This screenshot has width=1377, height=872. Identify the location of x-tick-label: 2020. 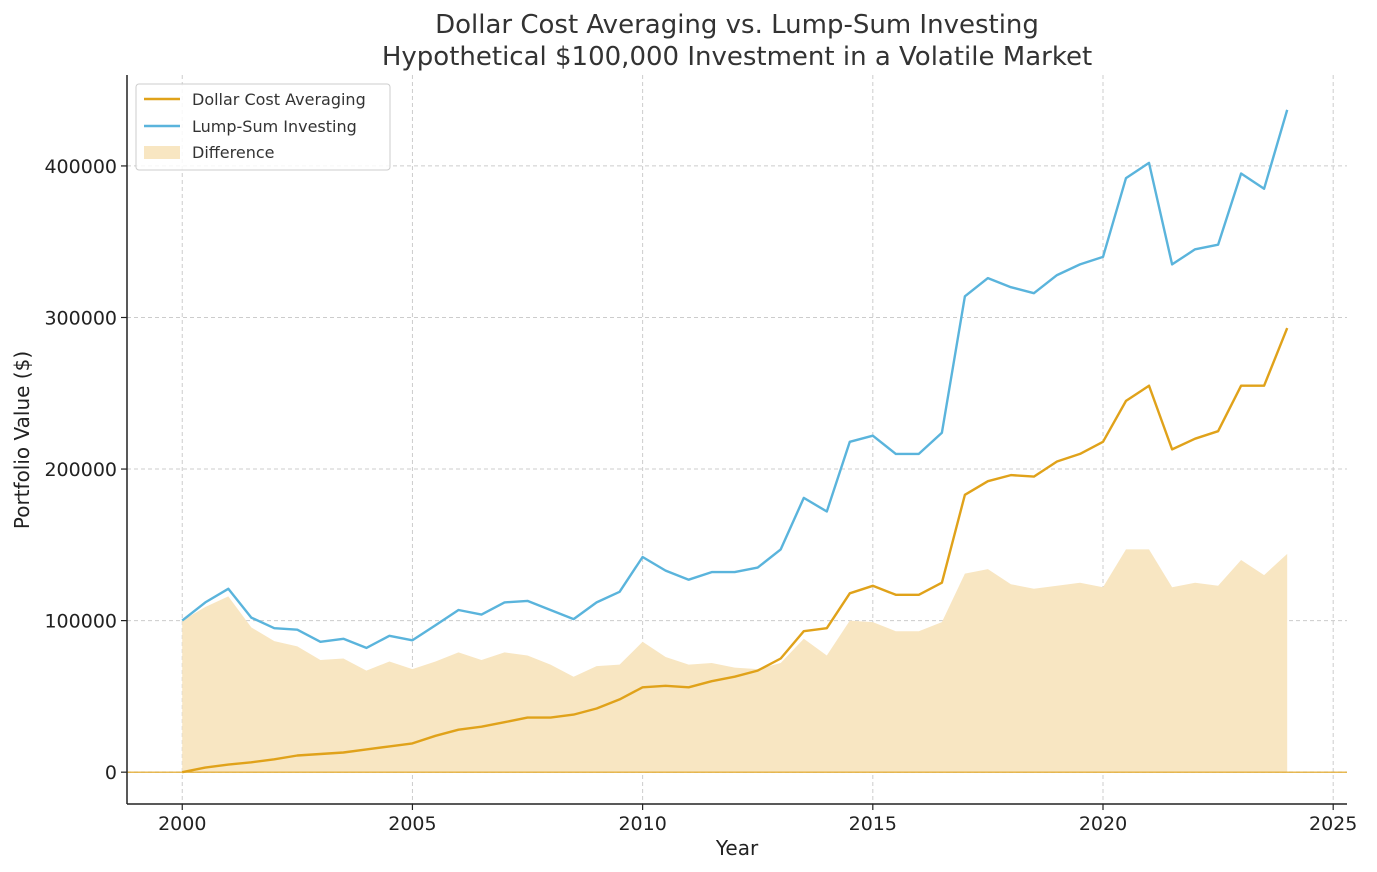
(1103, 824).